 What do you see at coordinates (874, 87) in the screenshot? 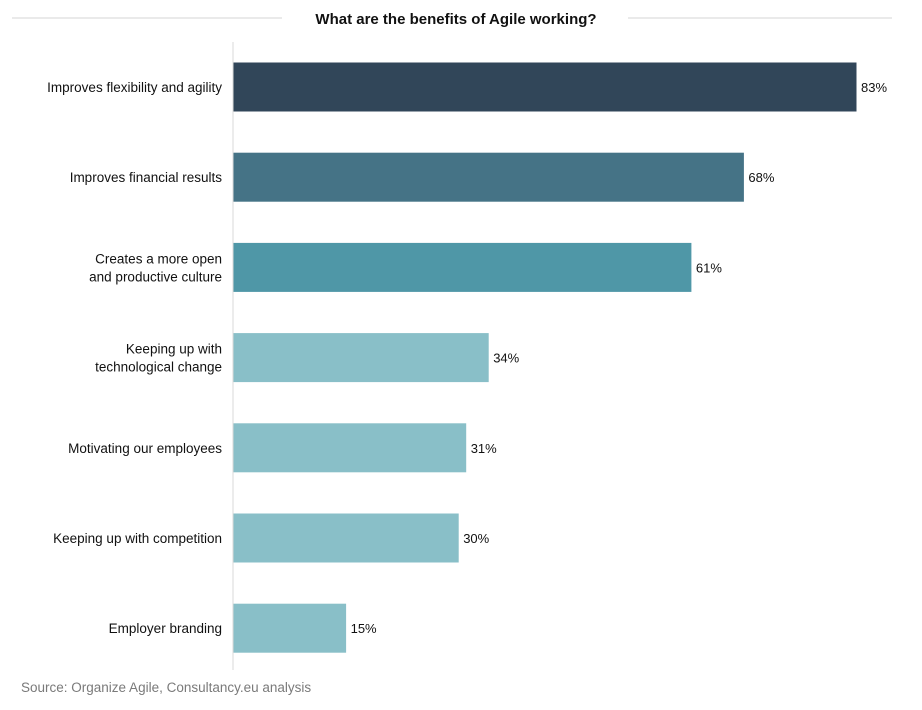
I see `value-label-1: 83%` at bounding box center [874, 87].